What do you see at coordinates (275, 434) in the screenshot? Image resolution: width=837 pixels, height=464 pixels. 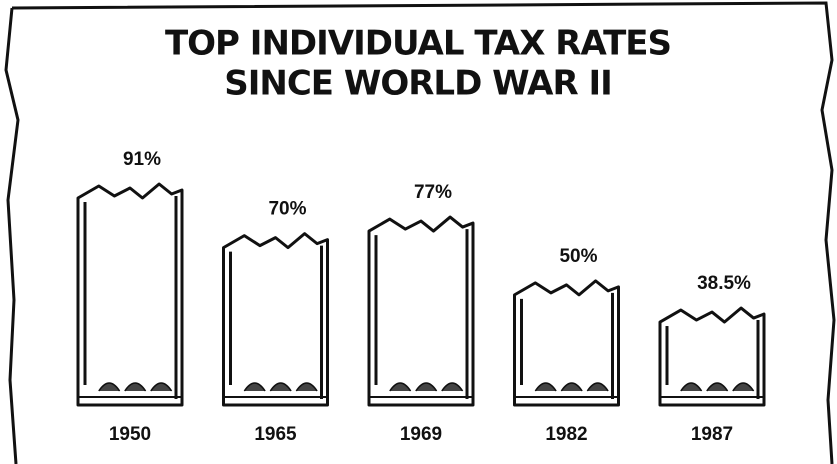 I see `x-tick-label: 1965` at bounding box center [275, 434].